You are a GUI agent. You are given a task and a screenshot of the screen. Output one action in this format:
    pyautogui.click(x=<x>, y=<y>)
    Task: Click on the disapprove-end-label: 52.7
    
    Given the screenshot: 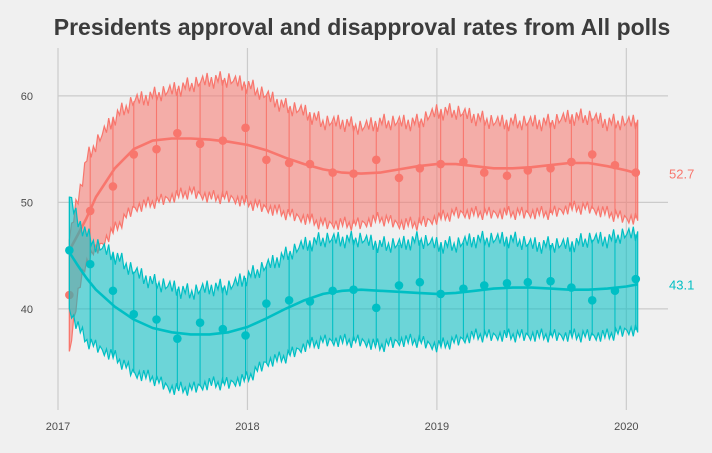 What is the action you would take?
    pyautogui.click(x=681, y=174)
    